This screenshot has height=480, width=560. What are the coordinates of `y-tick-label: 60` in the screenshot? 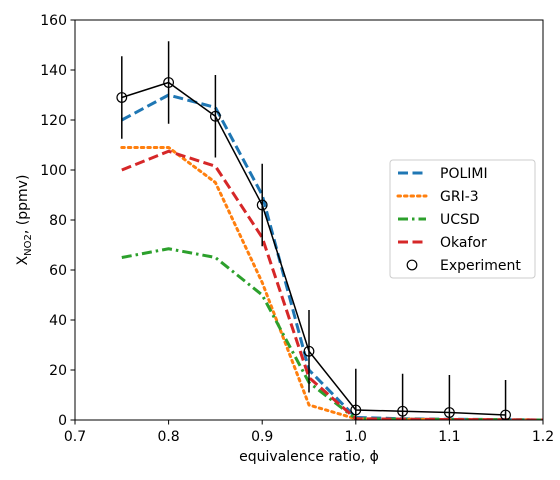 It's located at (58, 271).